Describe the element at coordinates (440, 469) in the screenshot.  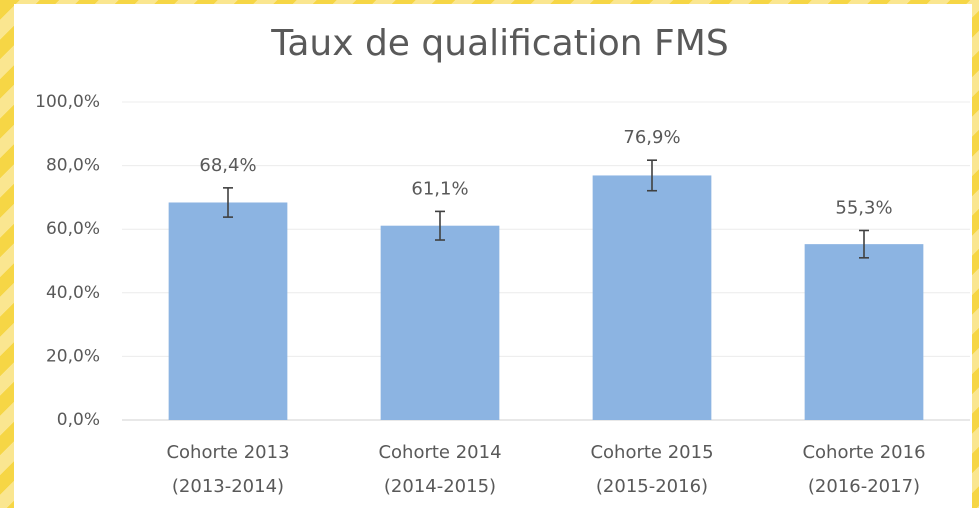
I see `x-tick-label: Cohorte 2014 (2014-2015)` at that location.